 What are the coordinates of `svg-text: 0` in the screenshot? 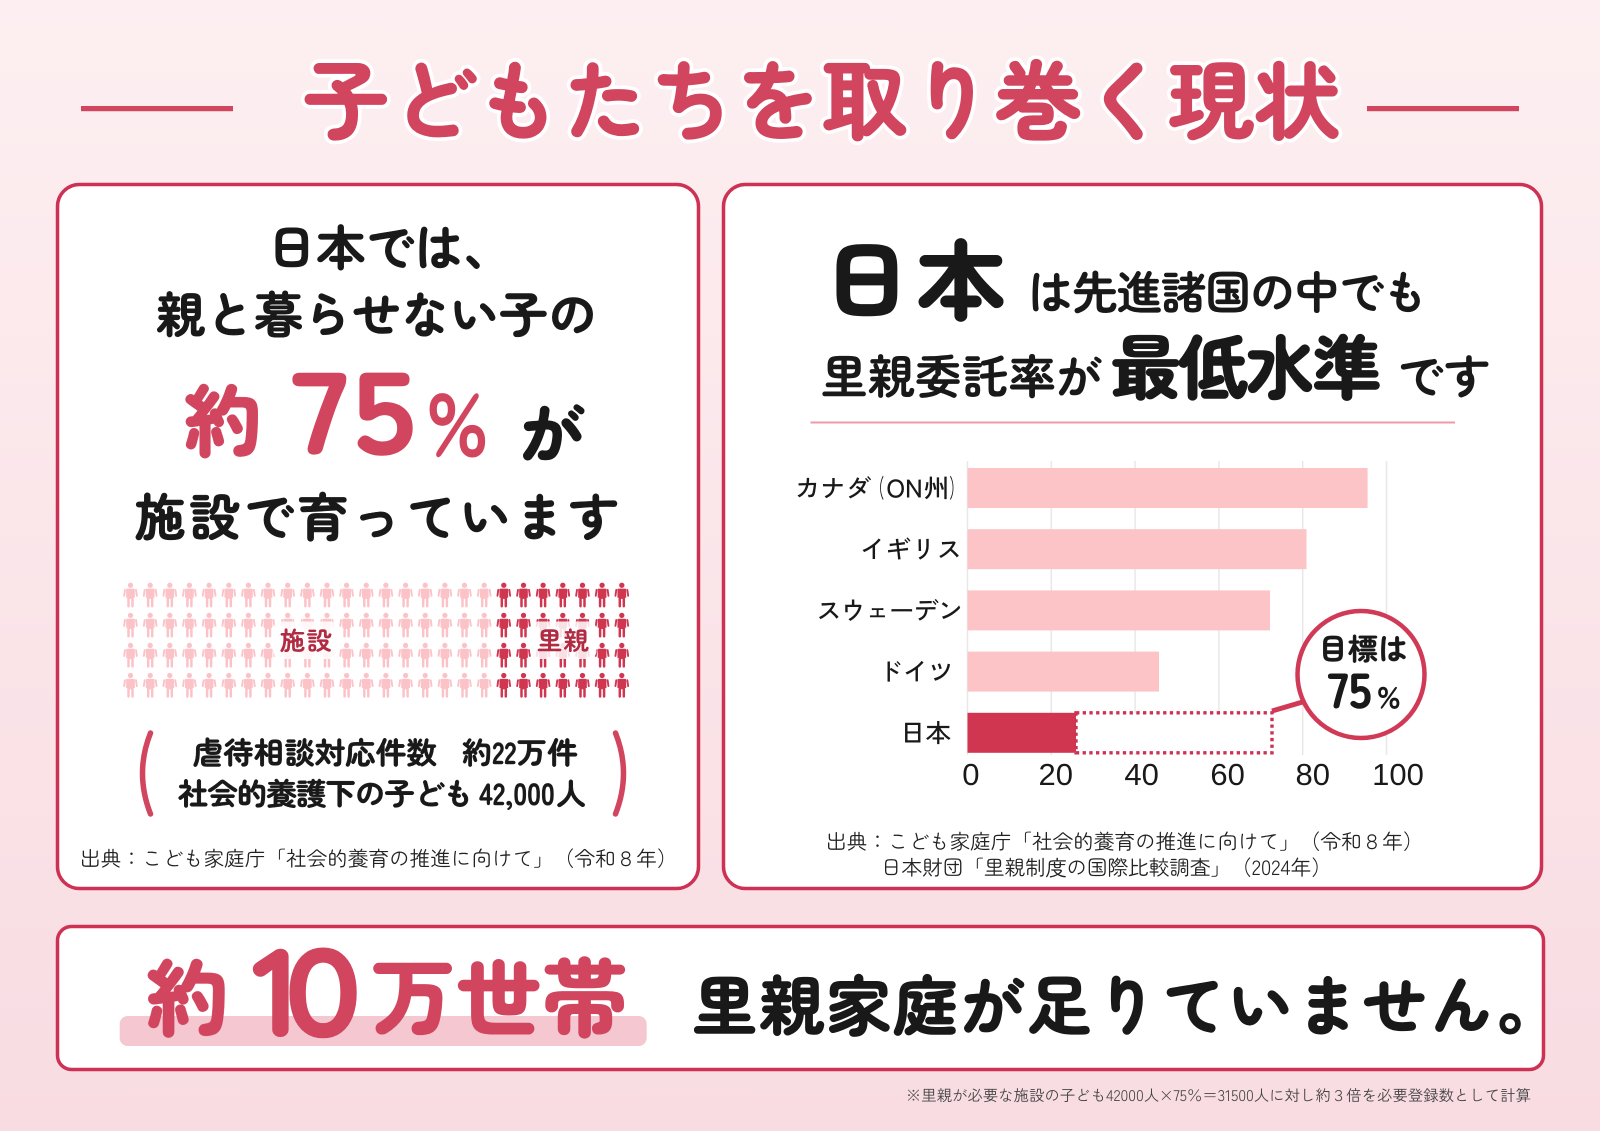 It's located at (970, 774).